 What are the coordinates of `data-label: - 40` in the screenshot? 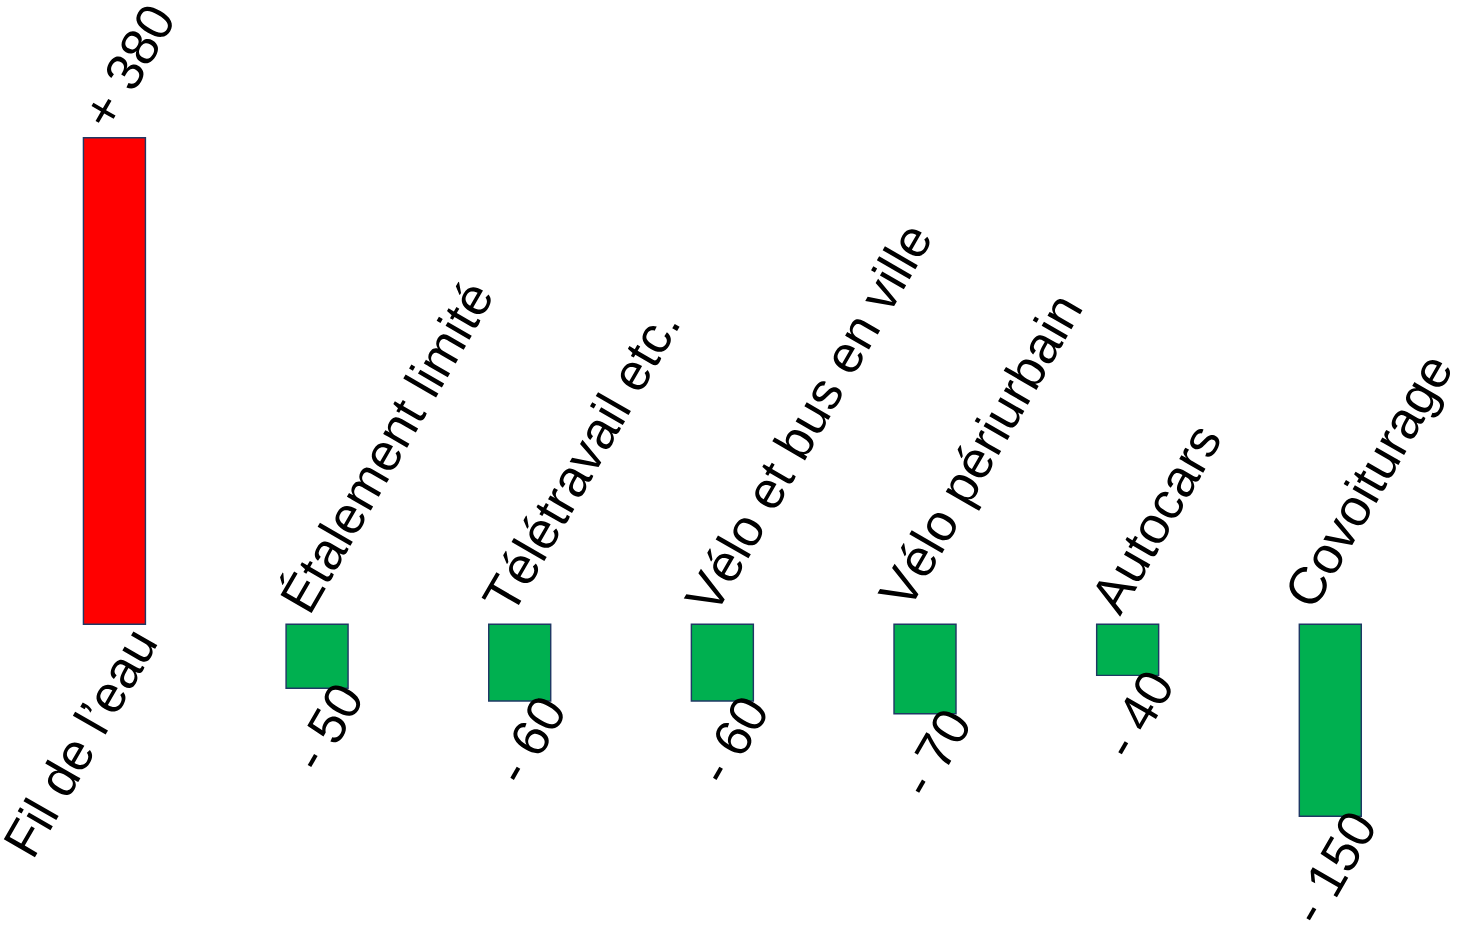 It's located at (1144, 713).